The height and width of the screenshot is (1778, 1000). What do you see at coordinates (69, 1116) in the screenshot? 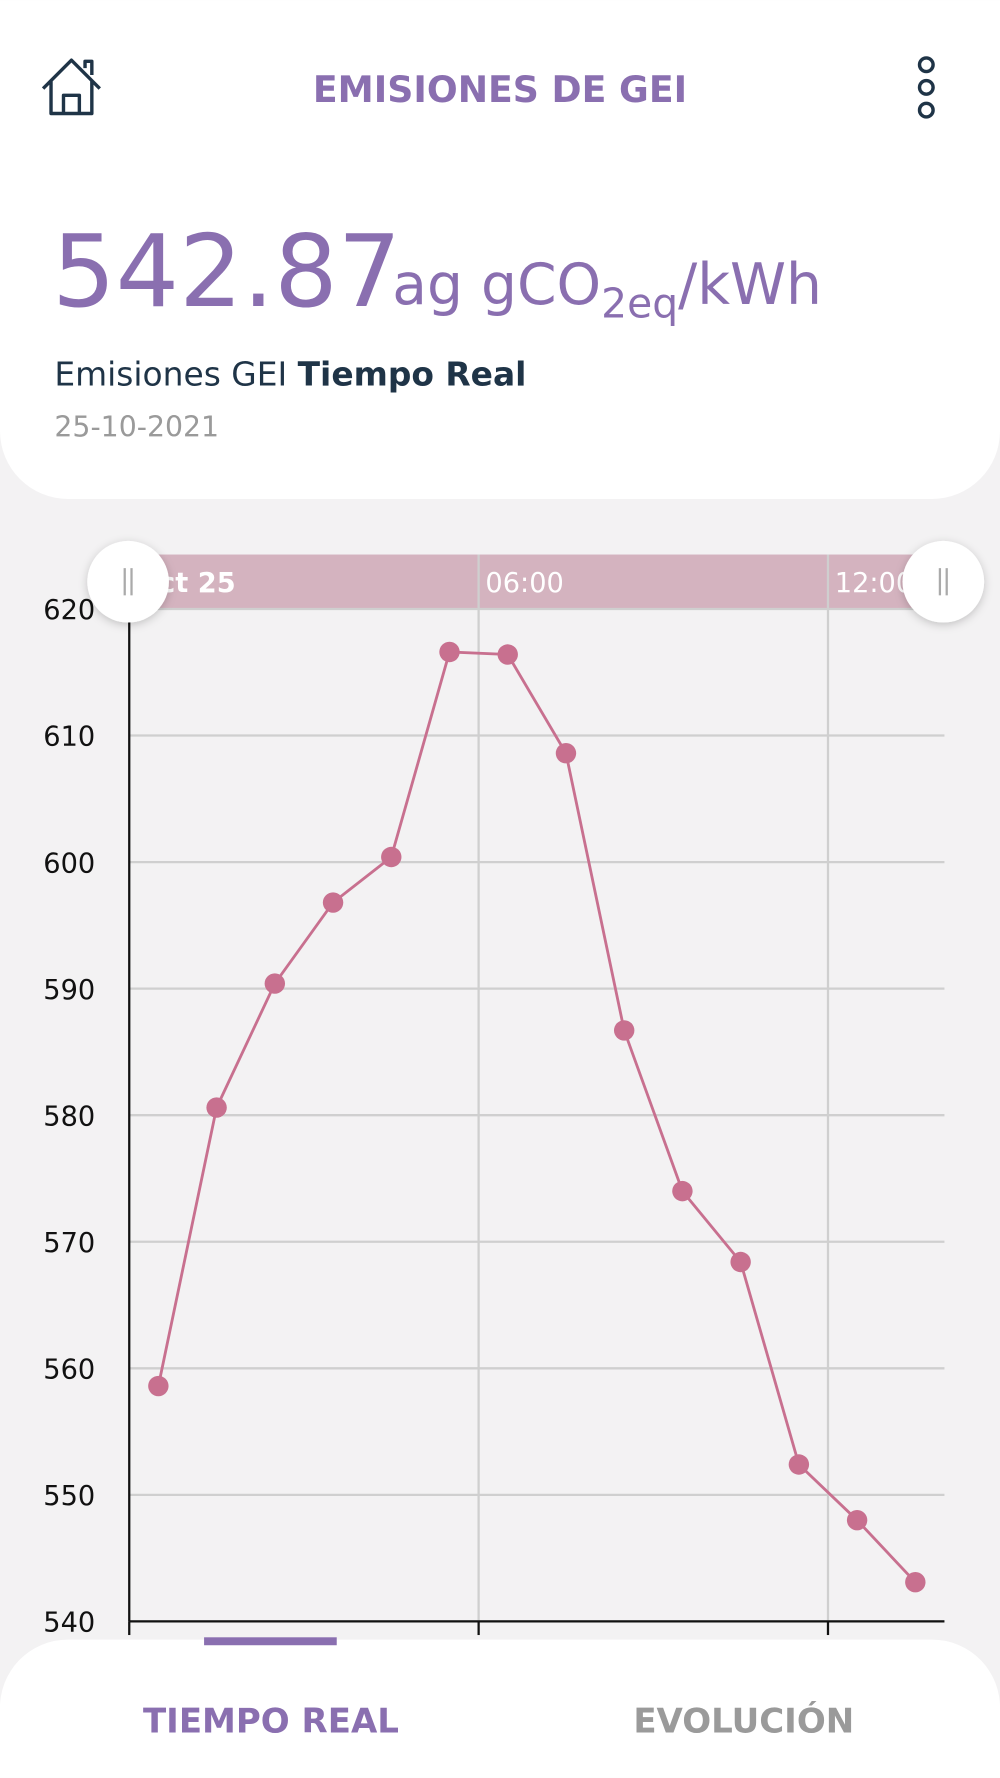
I see `y-tick-label: 580` at bounding box center [69, 1116].